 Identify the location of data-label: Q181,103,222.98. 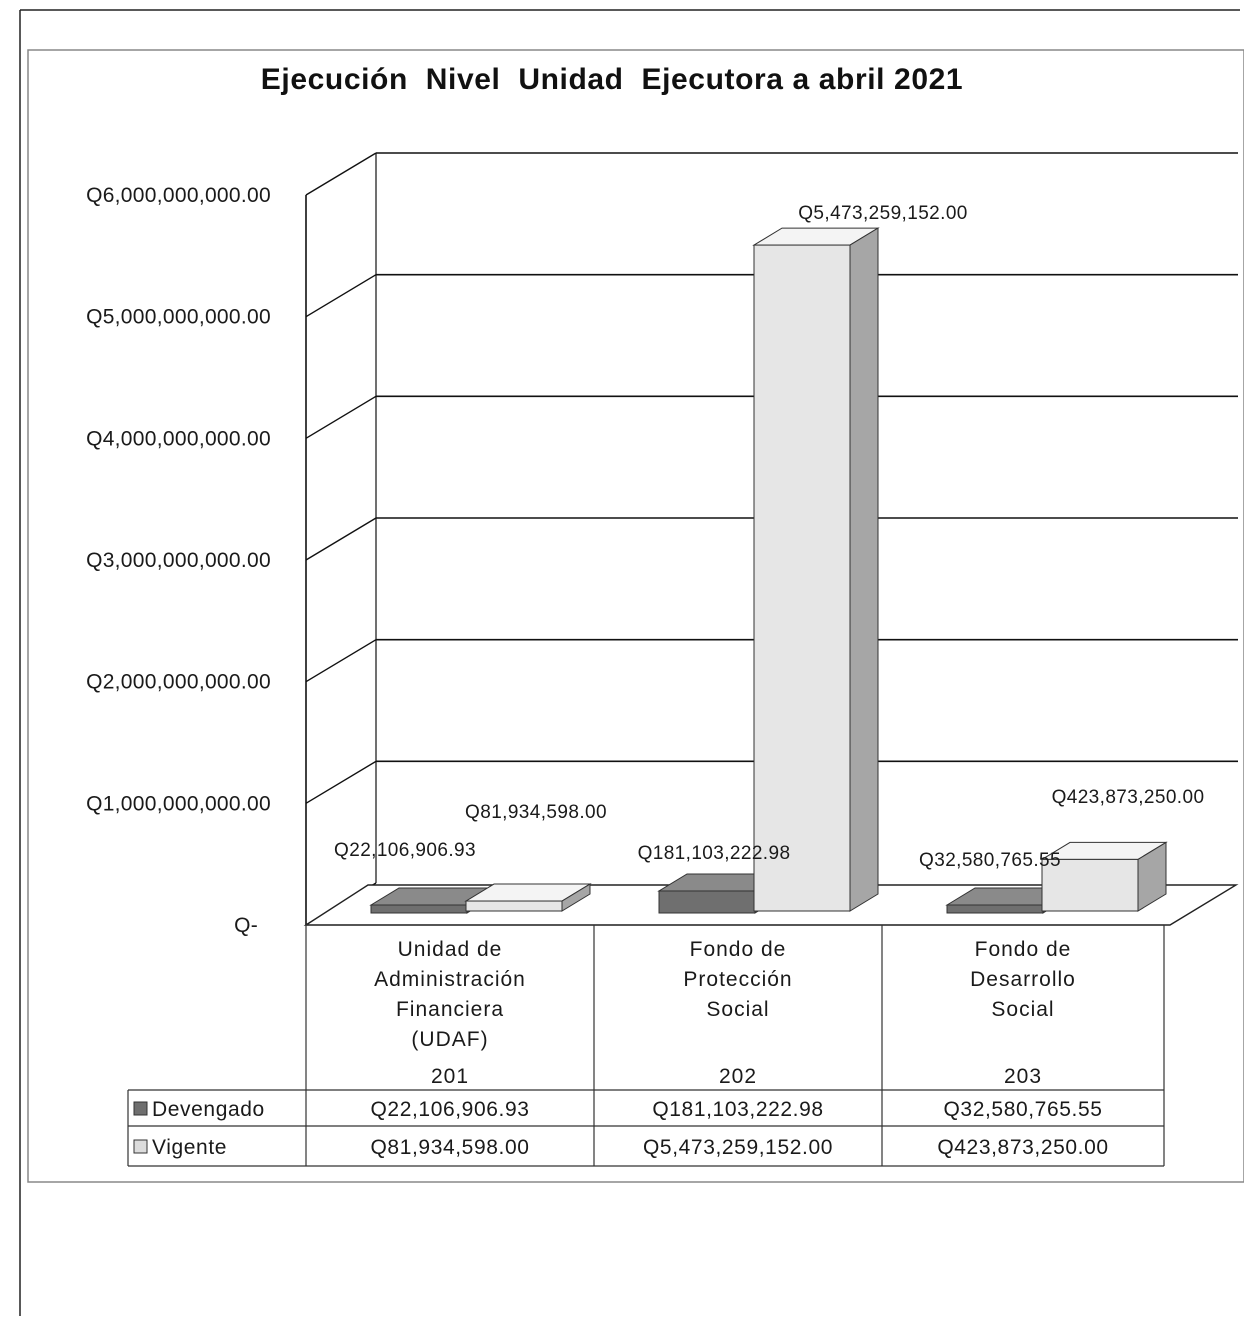
(714, 853).